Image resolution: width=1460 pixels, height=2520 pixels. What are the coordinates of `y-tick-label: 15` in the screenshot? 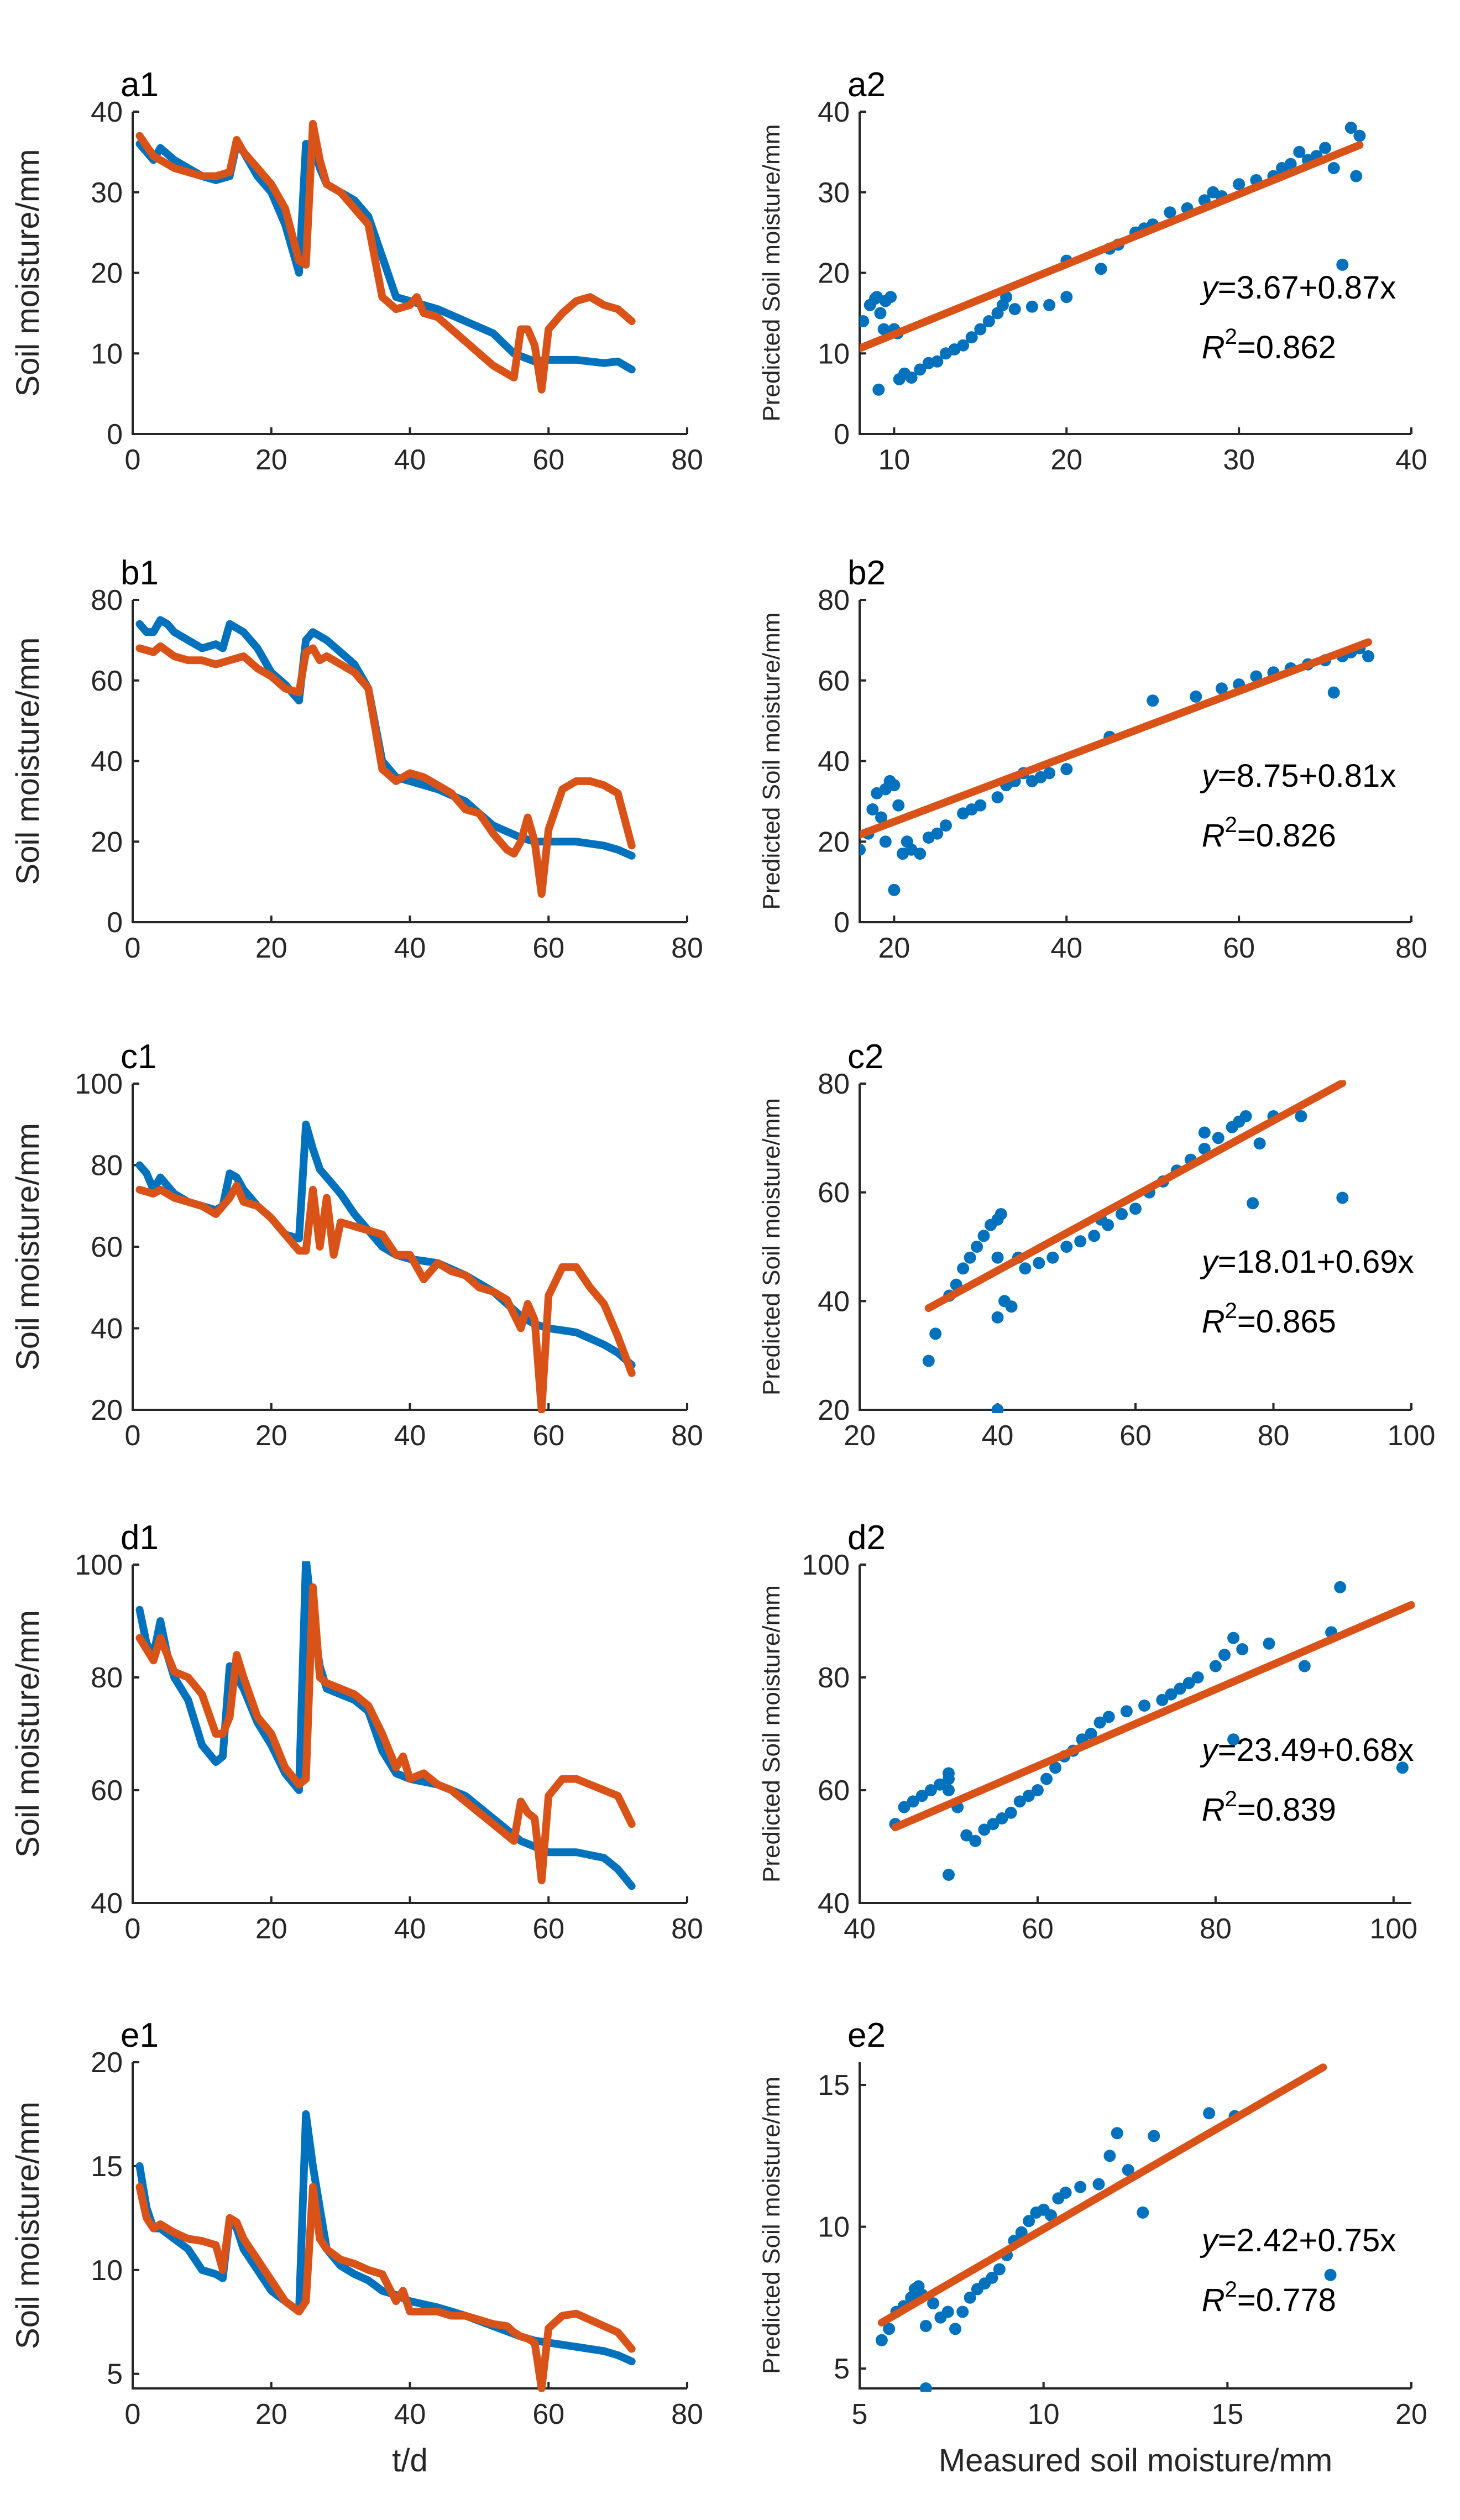 It's located at (107, 2167).